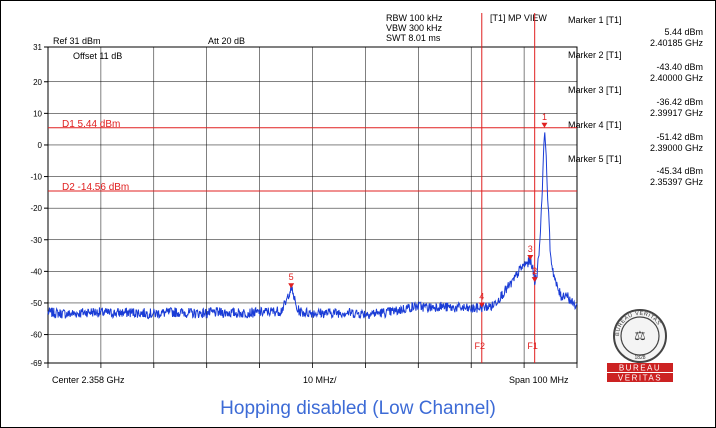  What do you see at coordinates (36, 363) in the screenshot?
I see `y-tick-label: -69` at bounding box center [36, 363].